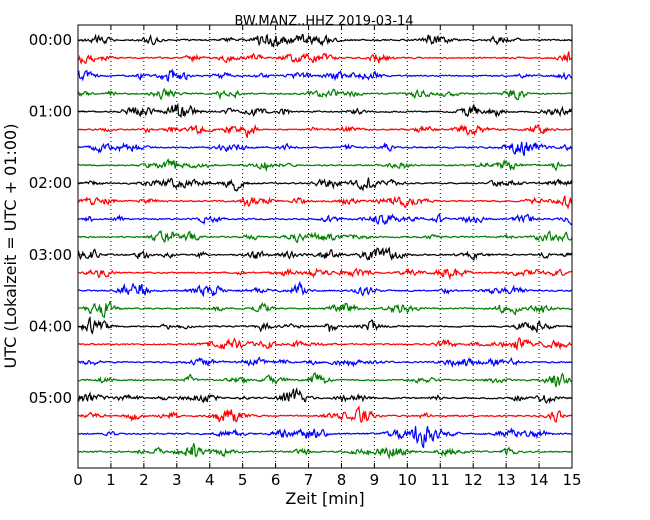  What do you see at coordinates (111, 480) in the screenshot?
I see `x-tick-label: 1` at bounding box center [111, 480].